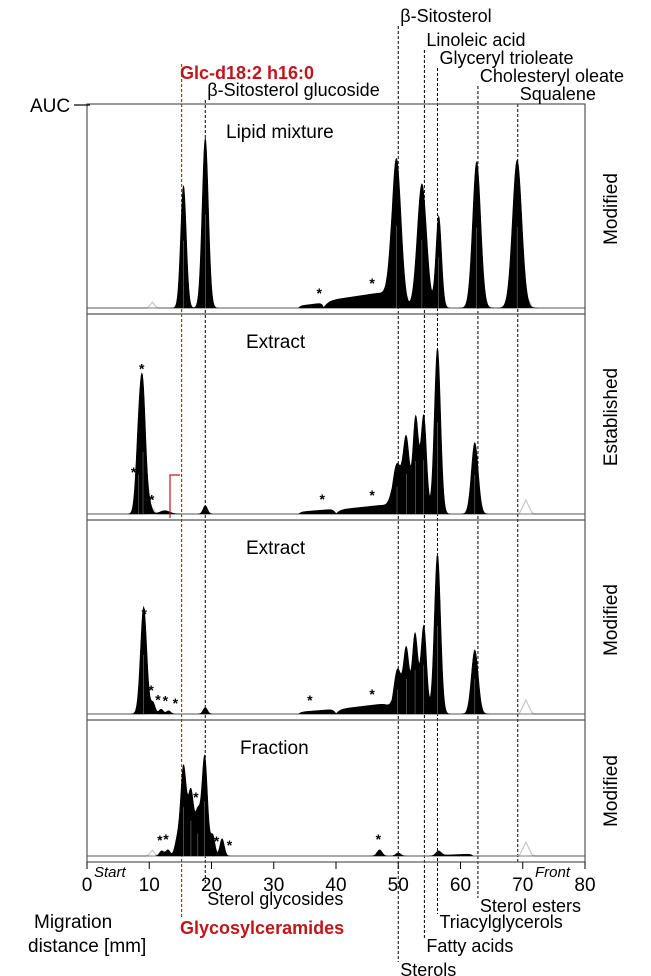  Describe the element at coordinates (87, 934) in the screenshot. I see `x-axis-label: Migration distance [mm]` at that location.